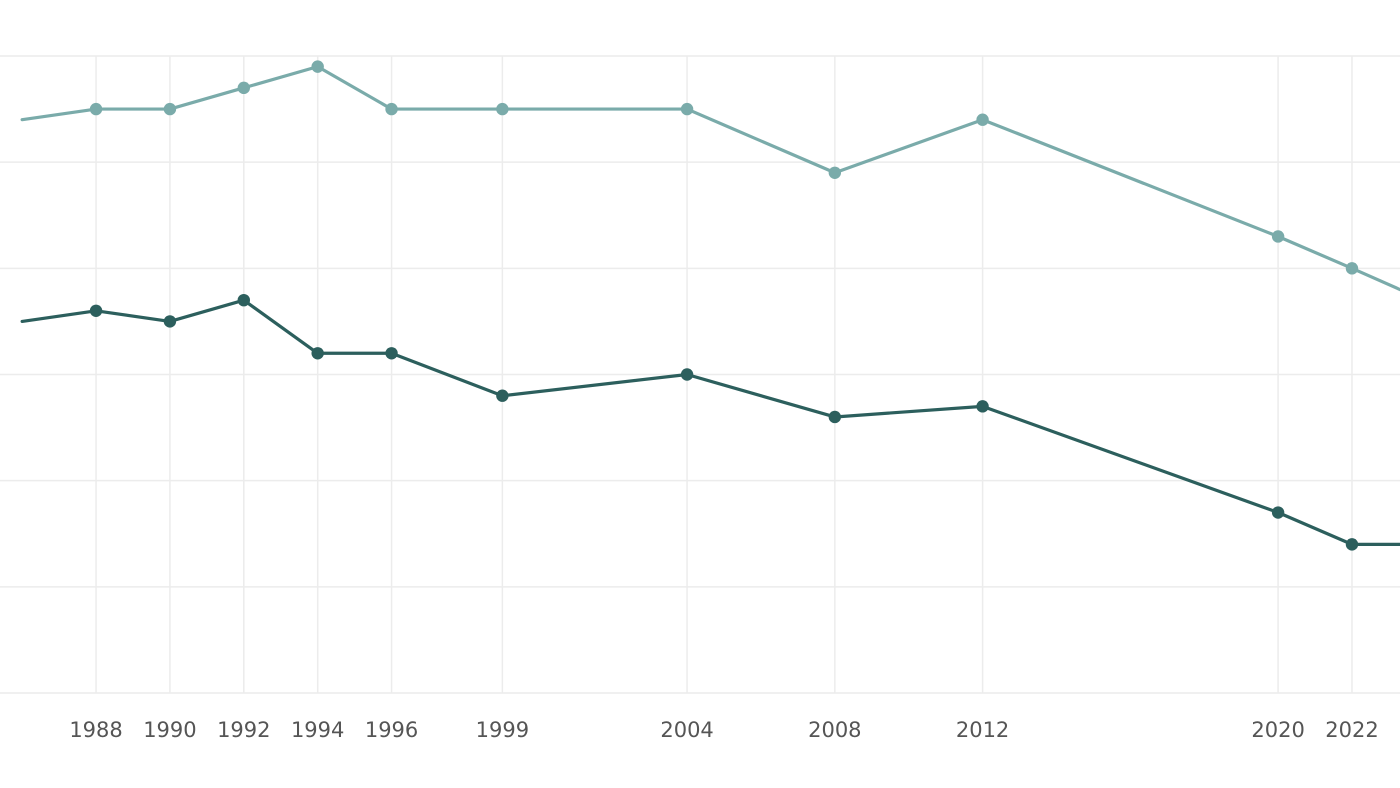 The width and height of the screenshot is (1400, 788). What do you see at coordinates (687, 109) in the screenshot?
I see `series-0-point-2004` at bounding box center [687, 109].